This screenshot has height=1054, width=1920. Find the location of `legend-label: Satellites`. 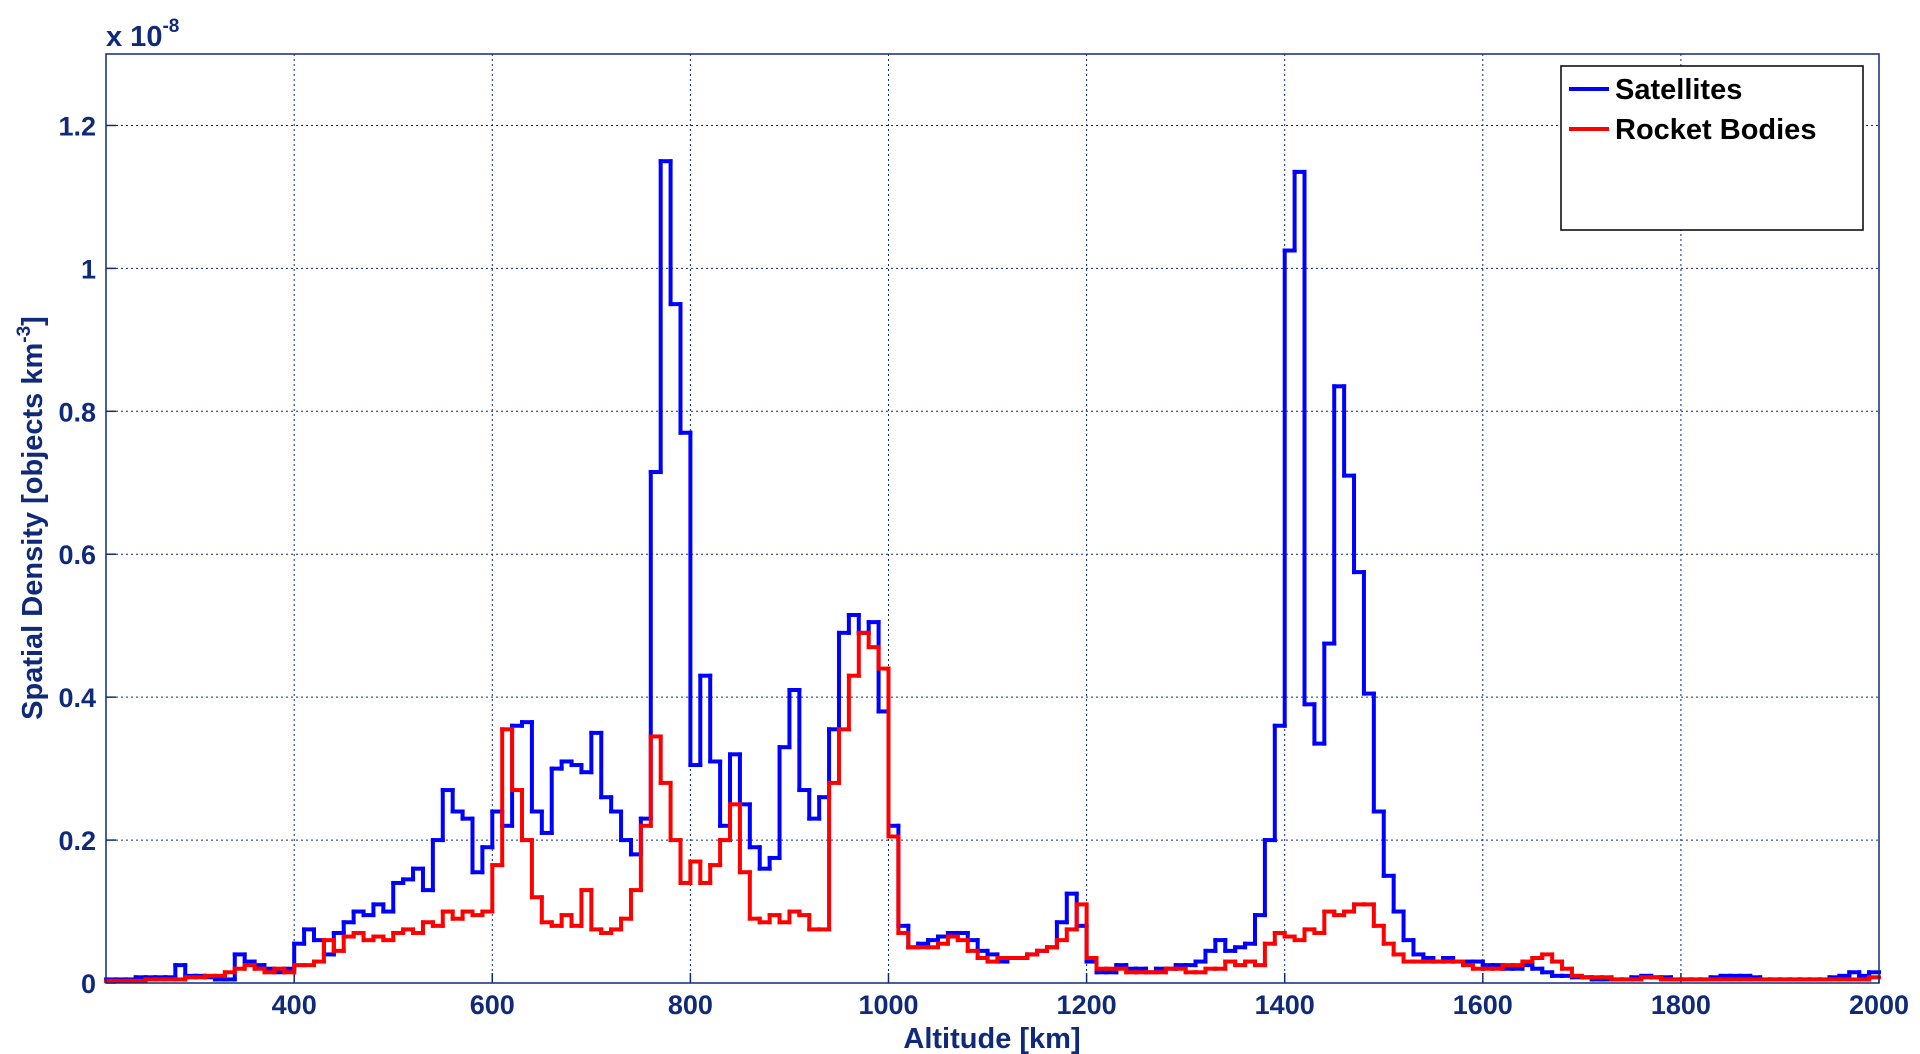

legend-label: Satellites is located at coordinates (1678, 90).